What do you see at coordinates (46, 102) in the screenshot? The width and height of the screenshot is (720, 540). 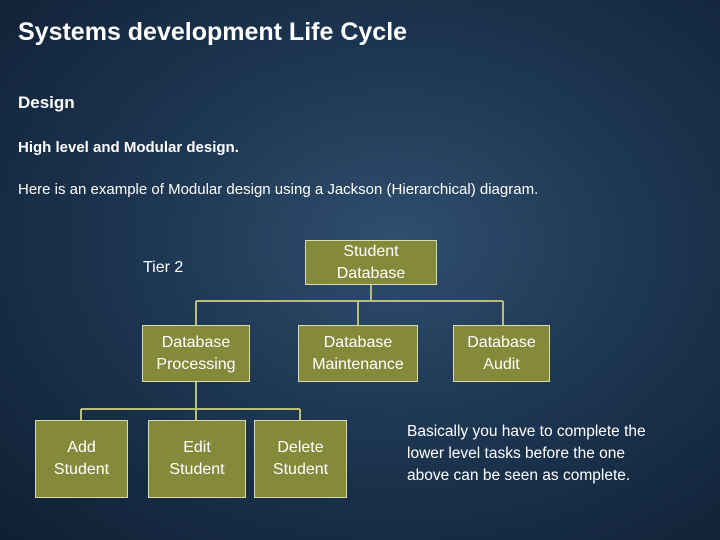 I see `heading: Design` at bounding box center [46, 102].